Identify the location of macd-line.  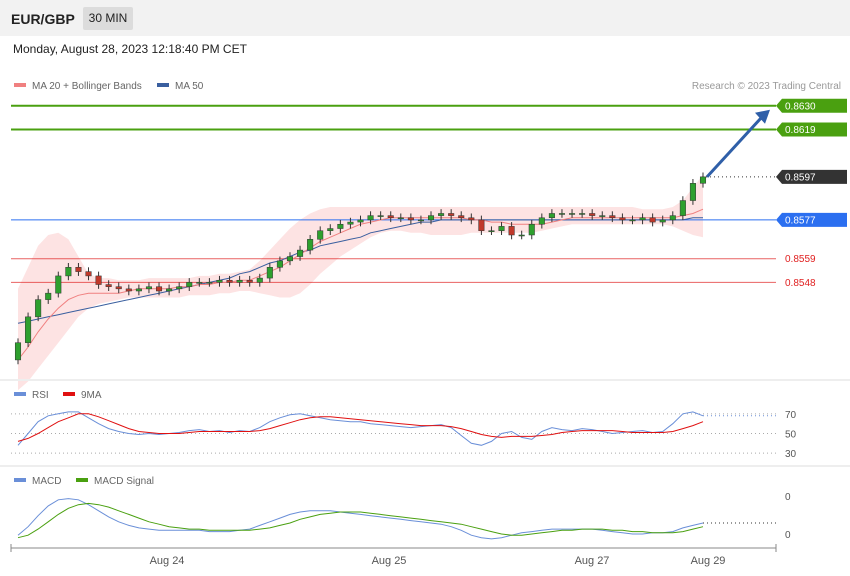
(360, 519).